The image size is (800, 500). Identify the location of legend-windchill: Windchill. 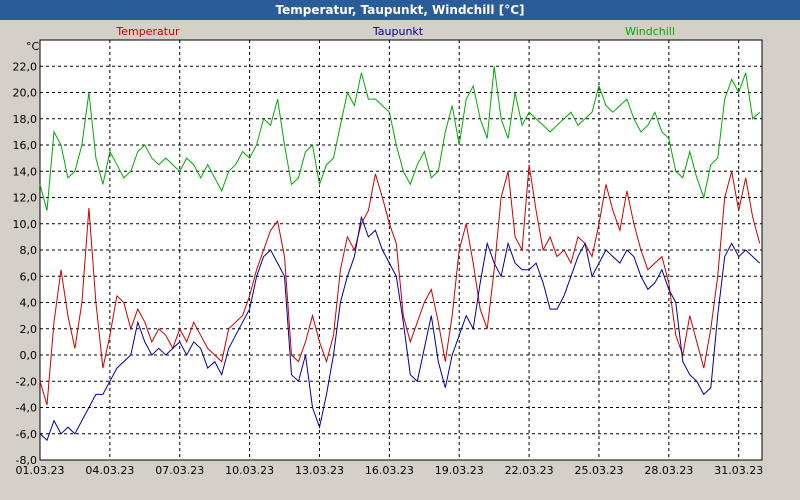
(650, 31).